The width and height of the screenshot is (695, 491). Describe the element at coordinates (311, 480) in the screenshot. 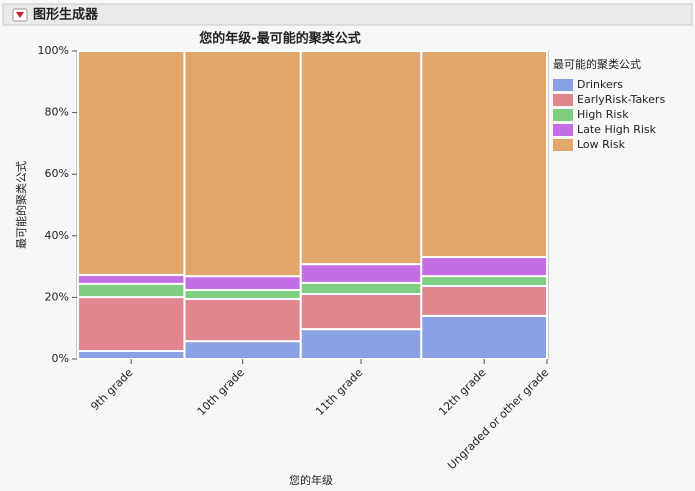

I see `x-axis-label: 您的年级` at that location.